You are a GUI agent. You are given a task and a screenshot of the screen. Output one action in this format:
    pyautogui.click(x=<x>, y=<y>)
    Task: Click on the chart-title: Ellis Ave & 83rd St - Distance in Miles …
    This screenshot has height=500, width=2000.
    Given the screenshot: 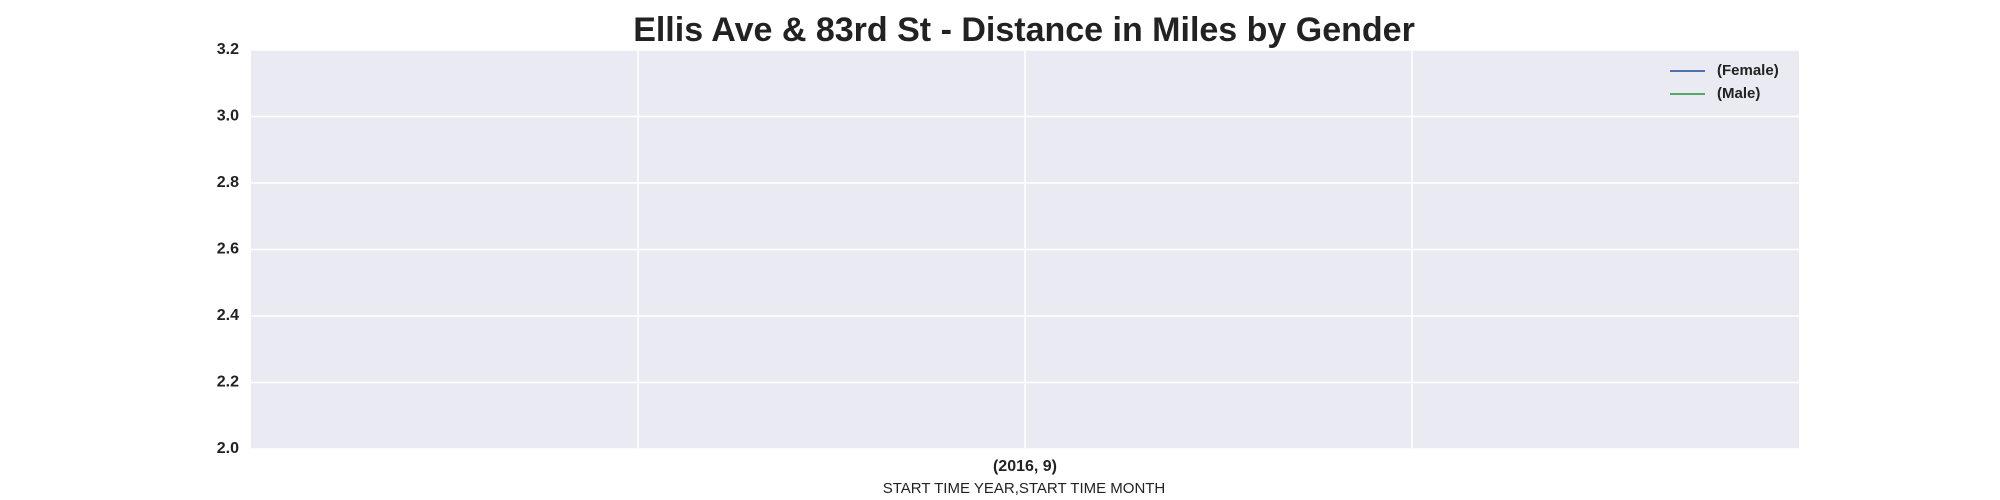 What is the action you would take?
    pyautogui.click(x=1024, y=30)
    